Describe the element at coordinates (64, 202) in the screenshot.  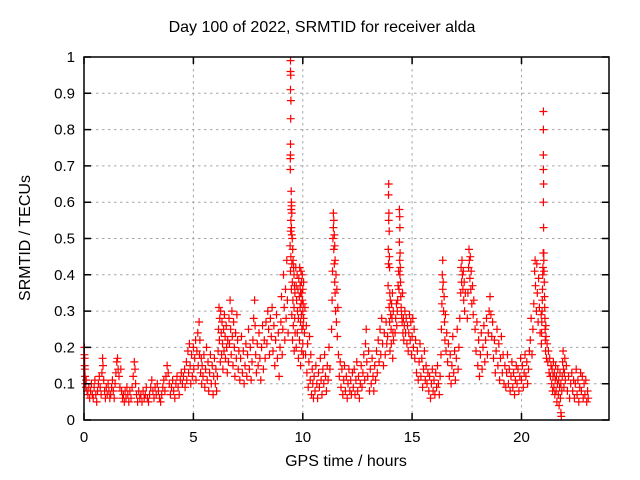
I see `y-tick-label: 0.6` at that location.